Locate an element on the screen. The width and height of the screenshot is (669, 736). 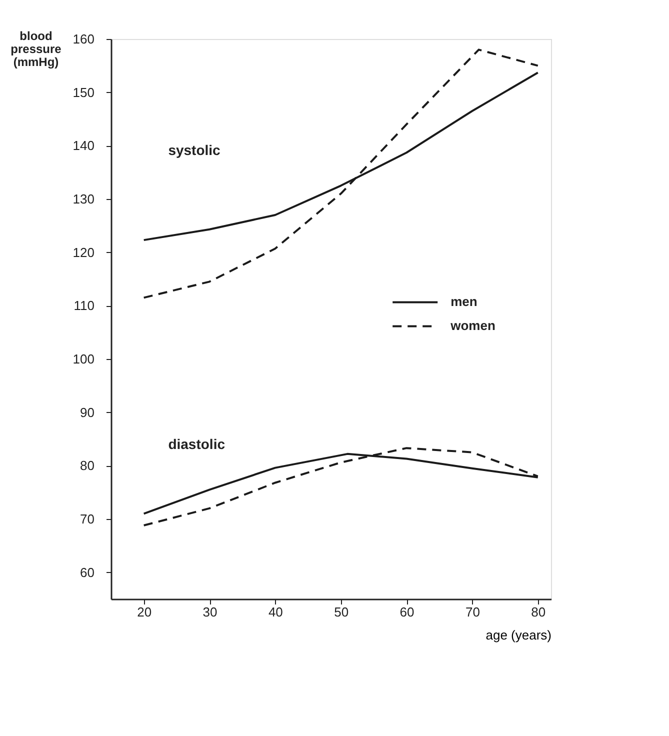
y-tick-label: 110 is located at coordinates (84, 306).